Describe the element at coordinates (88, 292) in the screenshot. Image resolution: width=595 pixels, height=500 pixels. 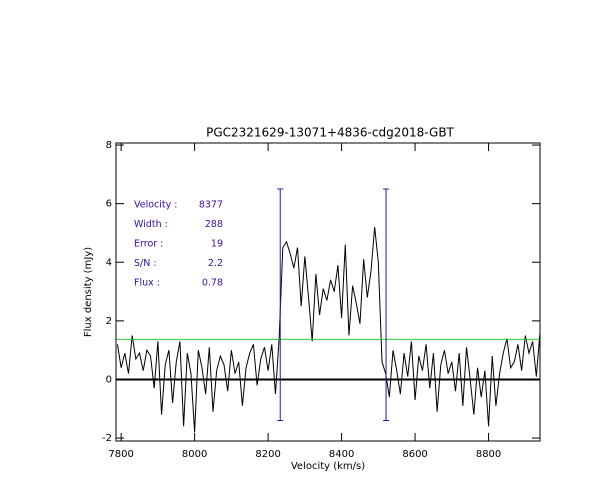
I see `y-axis-label: Flux density (mJy)` at that location.